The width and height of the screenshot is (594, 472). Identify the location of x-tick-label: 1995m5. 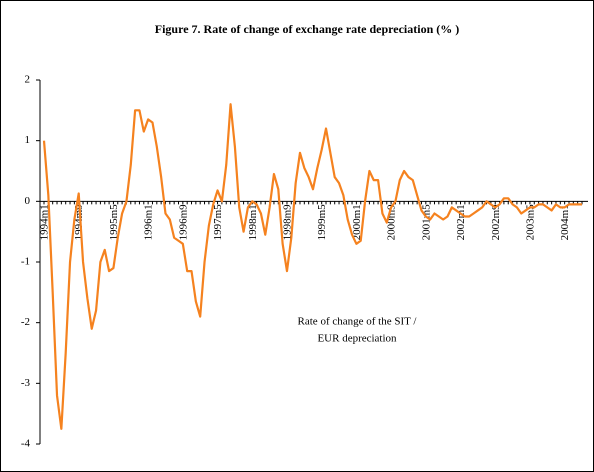
(114, 222).